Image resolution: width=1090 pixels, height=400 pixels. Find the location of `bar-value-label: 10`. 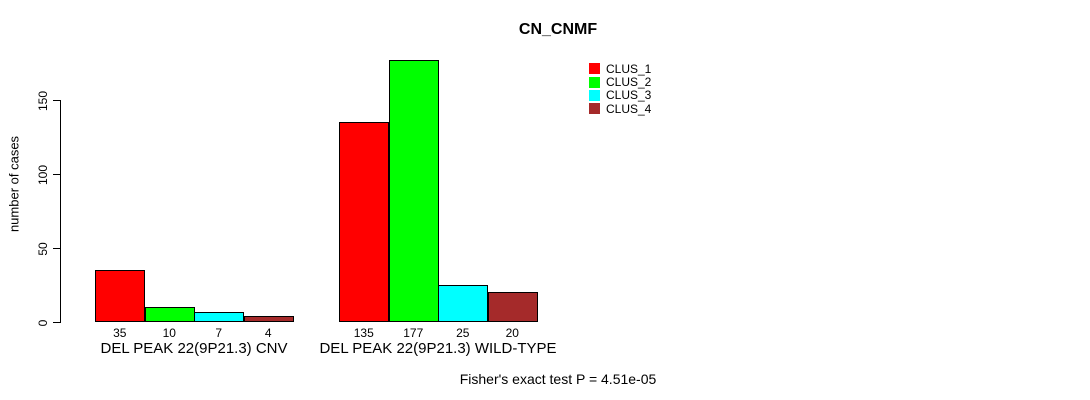

bar-value-label: 10 is located at coordinates (169, 333).